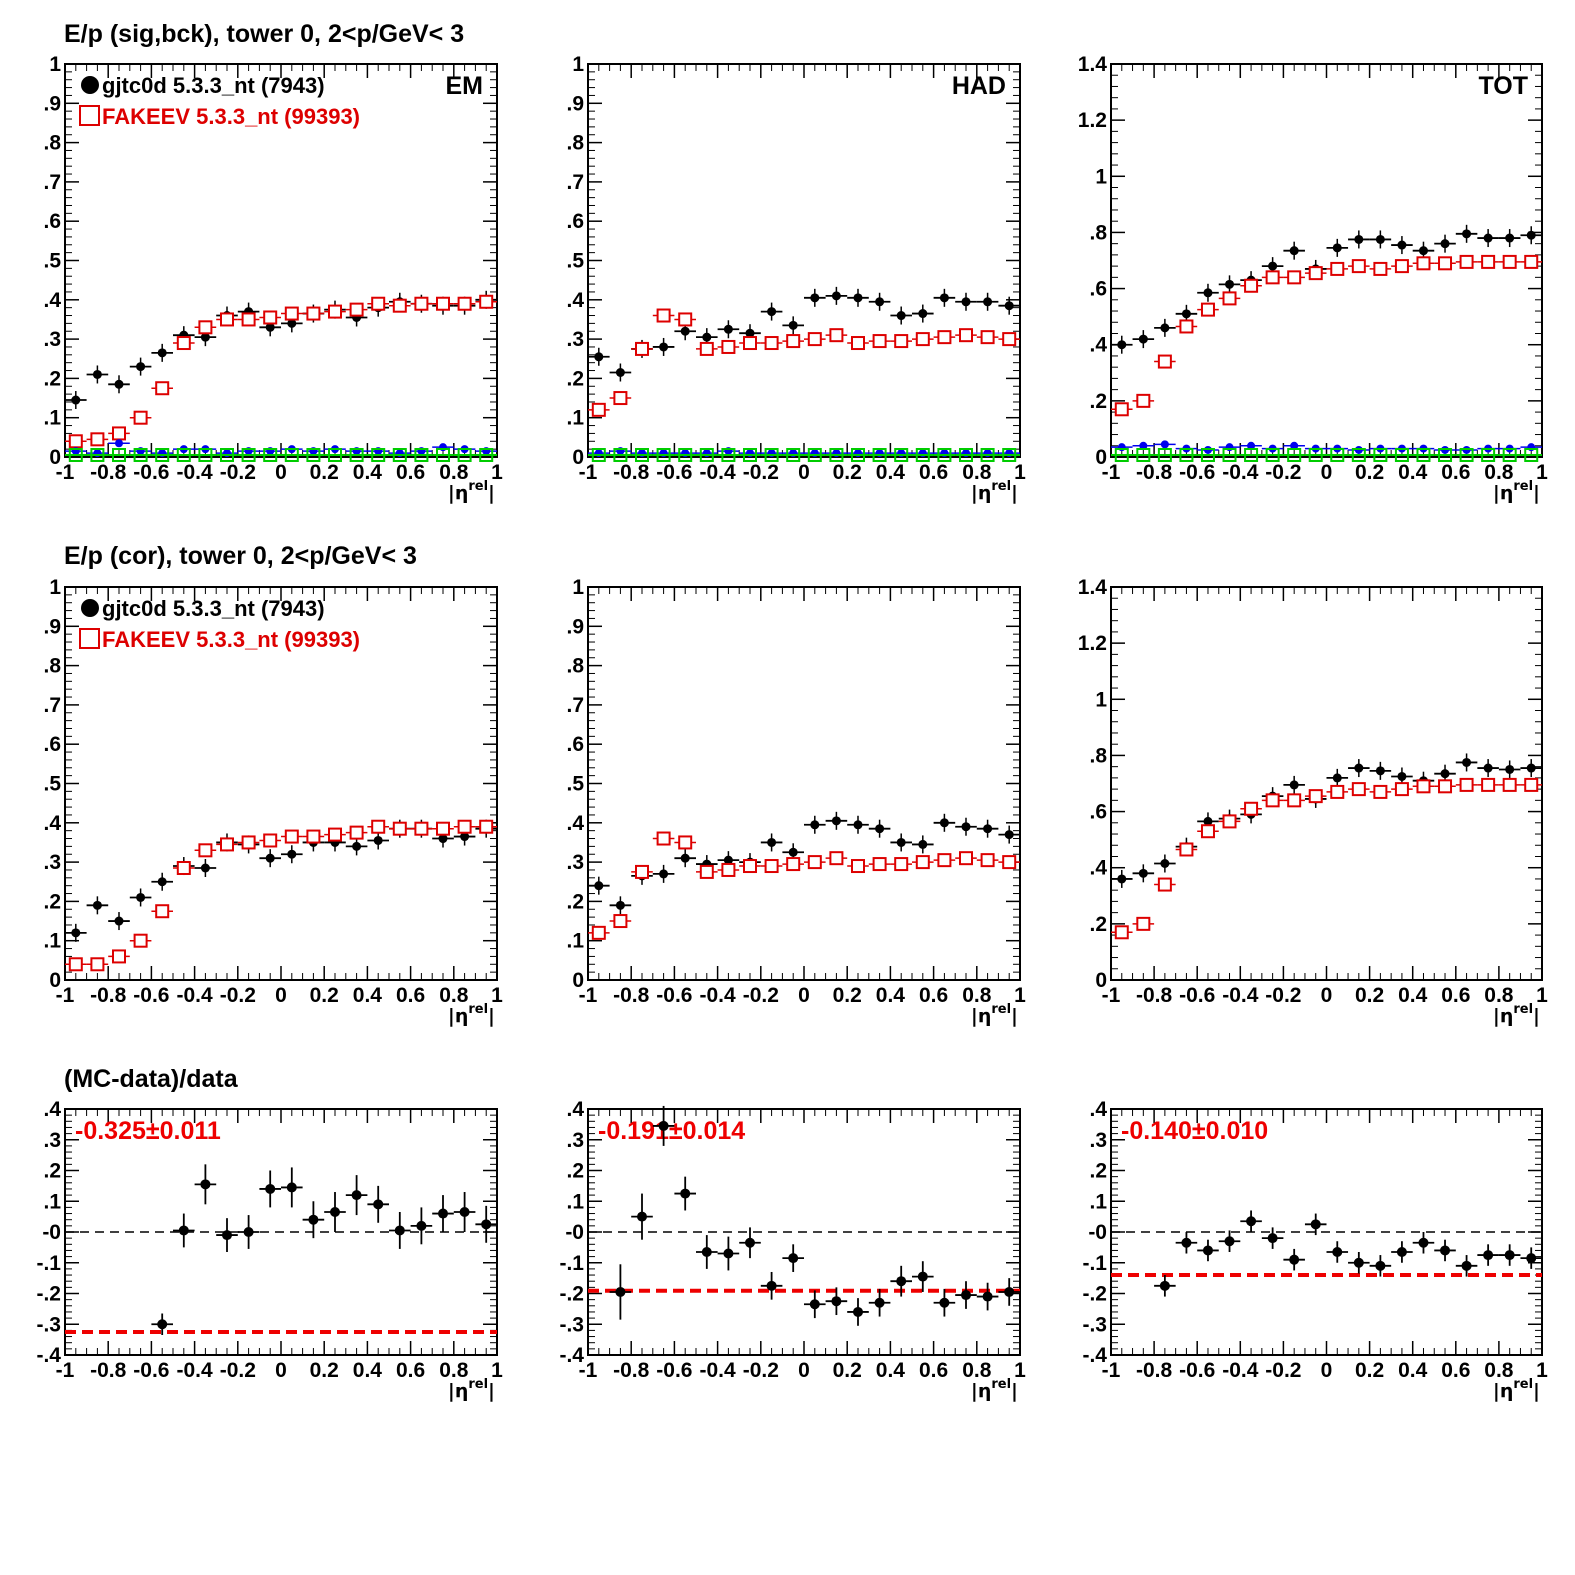  I want to click on bck-data-marker, so click(1143, 445).